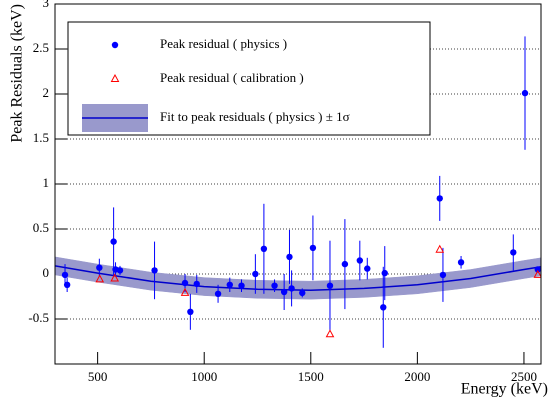 This screenshot has width=553, height=404. What do you see at coordinates (504, 389) in the screenshot?
I see `x-axis-title: Energy (keV)` at bounding box center [504, 389].